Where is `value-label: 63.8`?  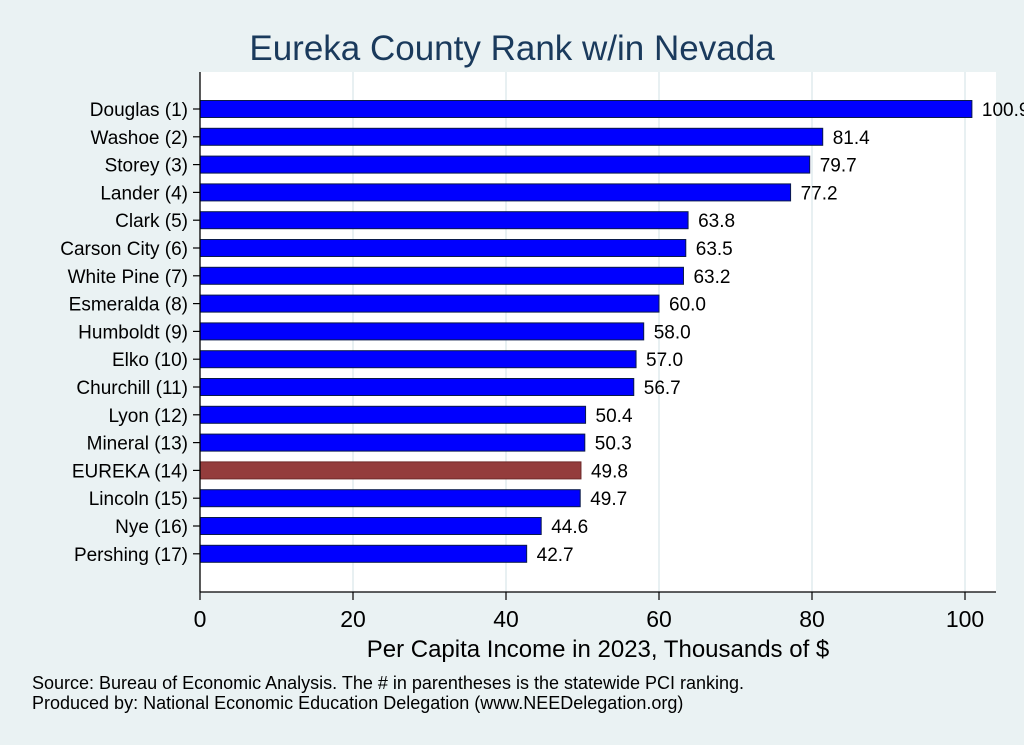 value-label: 63.8 is located at coordinates (716, 221).